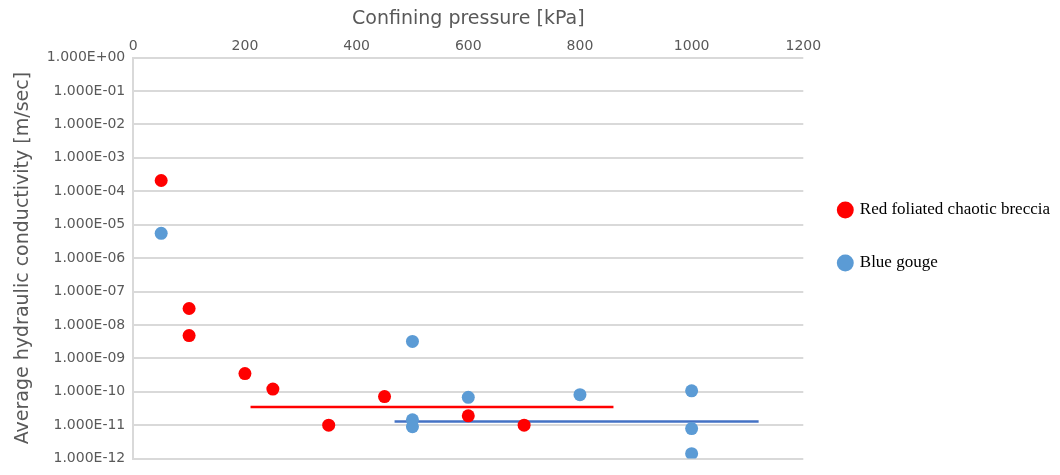  Describe the element at coordinates (89, 356) in the screenshot. I see `y-tick-label: 1.000E-09` at that location.